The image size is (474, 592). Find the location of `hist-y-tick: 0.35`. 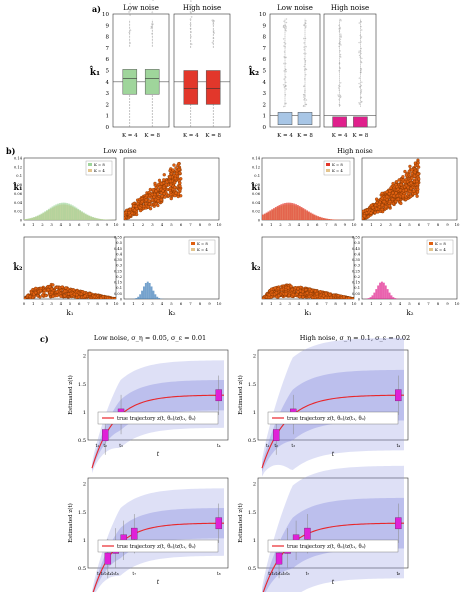

hist-y-tick: 0.35 is located at coordinates (118, 260).